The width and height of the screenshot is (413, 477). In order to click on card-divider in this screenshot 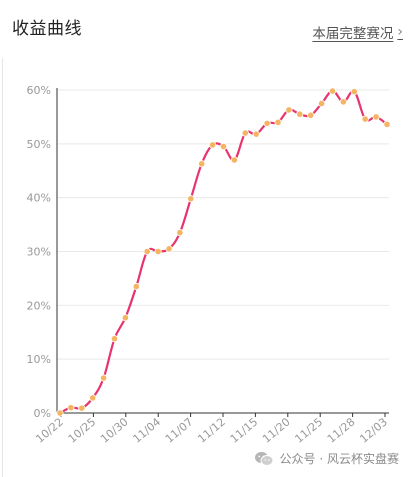, I will do `click(2, 267)`.